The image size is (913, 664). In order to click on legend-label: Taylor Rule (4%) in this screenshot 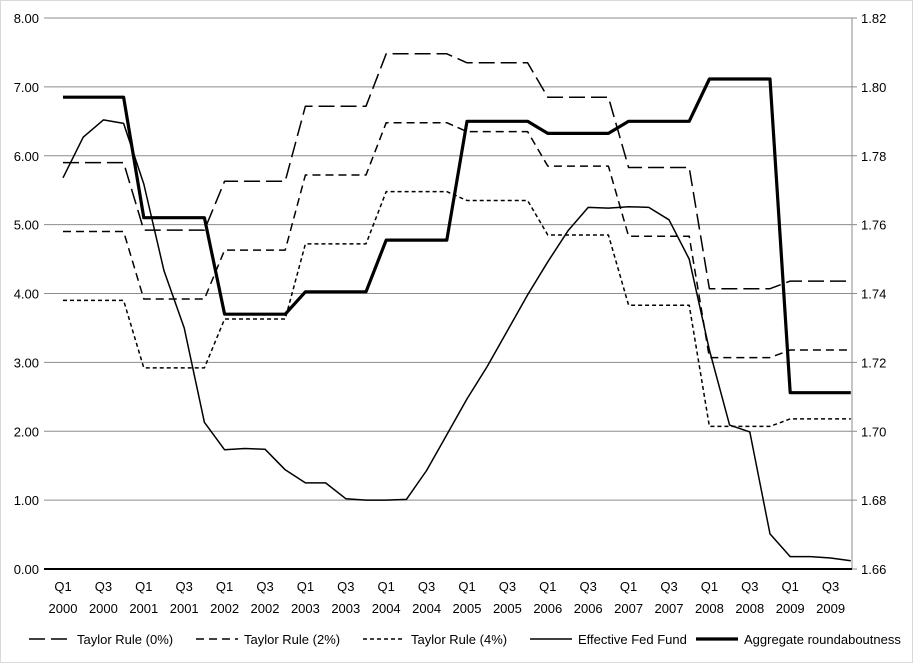, I will do `click(459, 639)`.